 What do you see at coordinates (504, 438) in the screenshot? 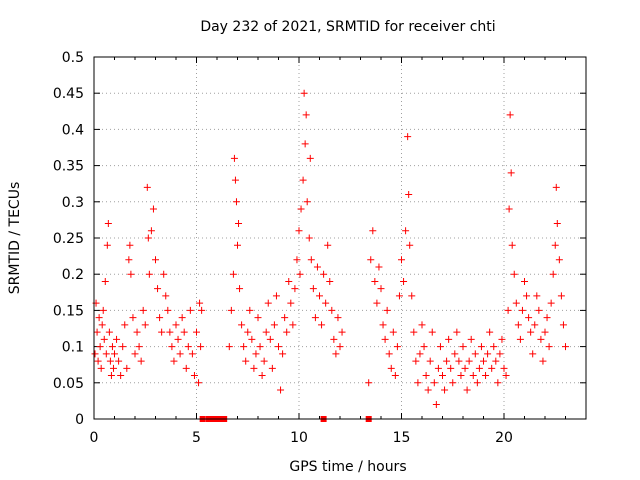
I see `x-tick-label: 20` at bounding box center [504, 438].